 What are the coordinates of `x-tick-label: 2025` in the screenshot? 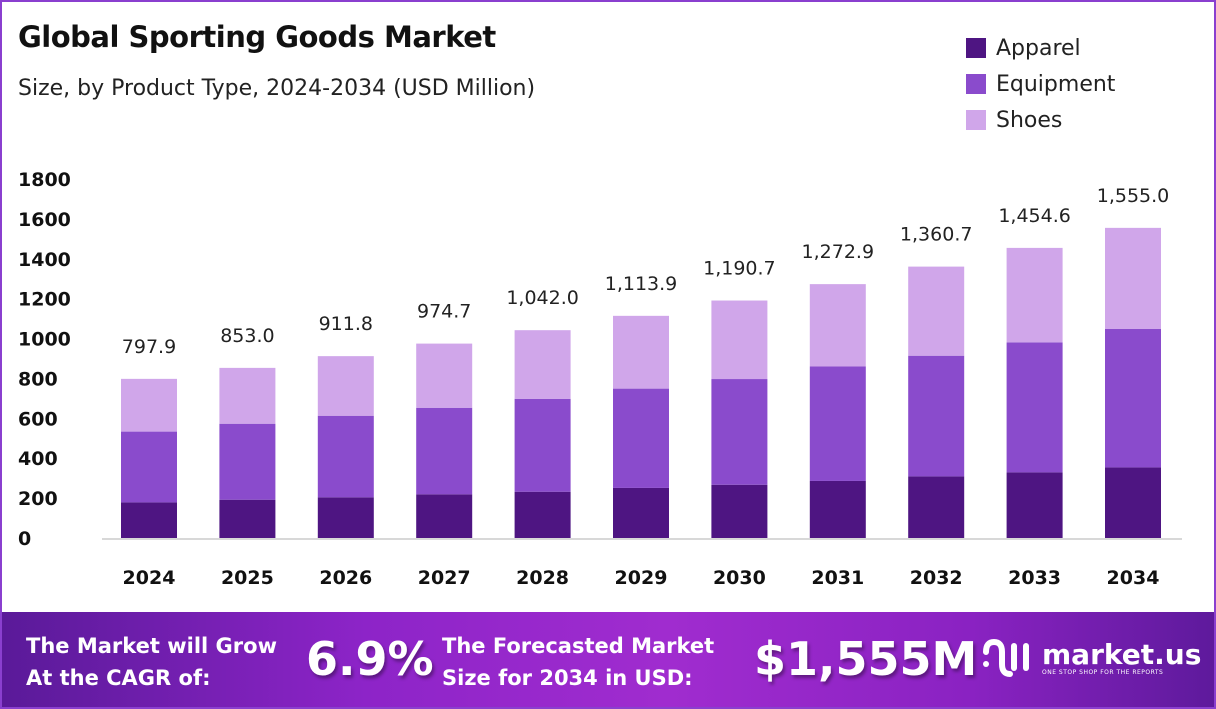 It's located at (247, 578).